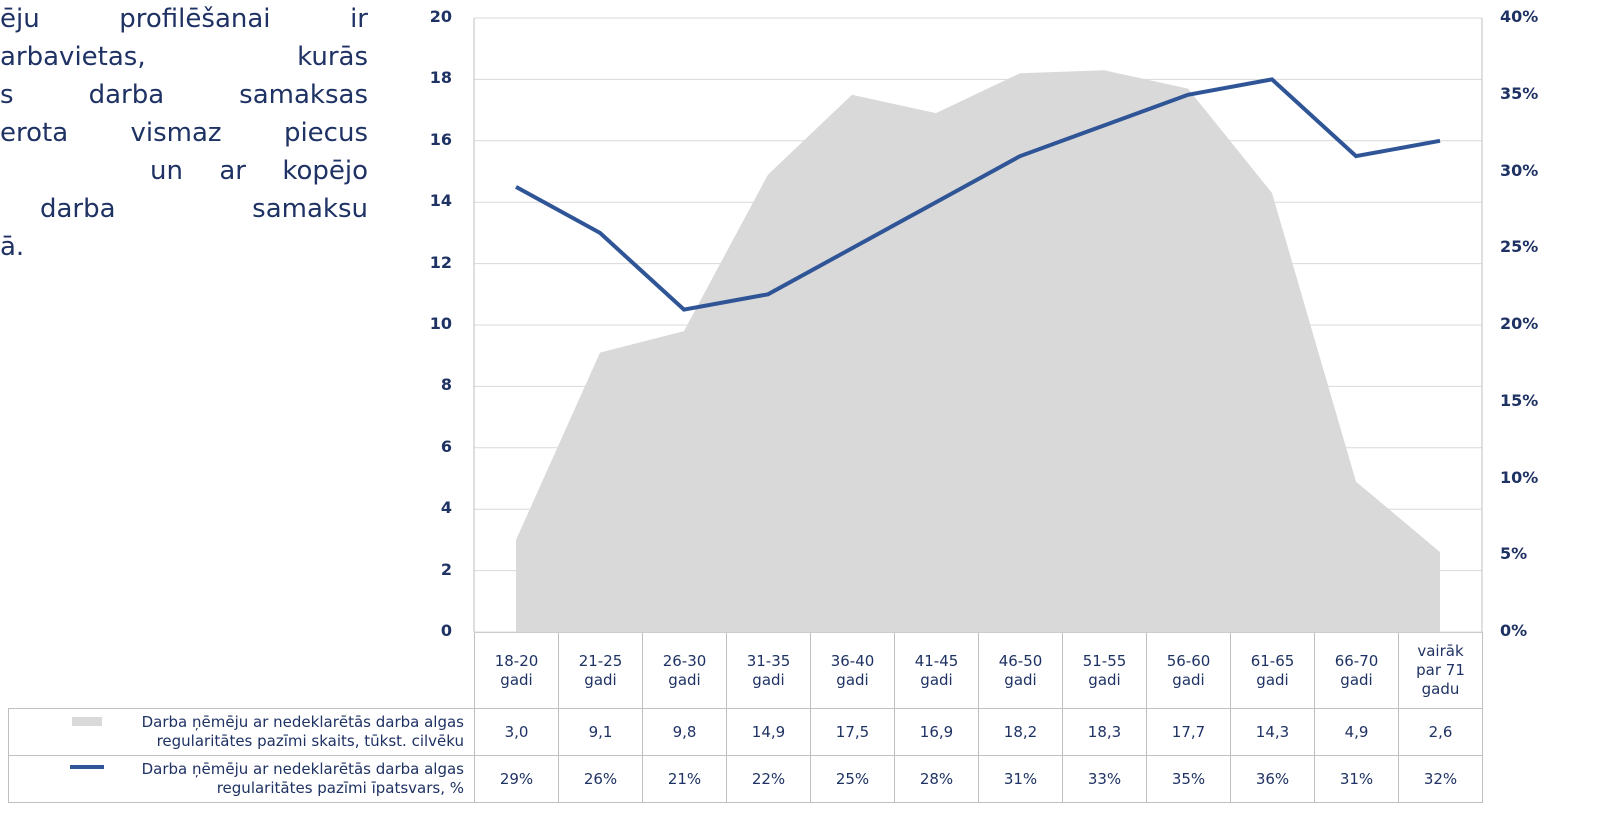 This screenshot has height=822, width=1598. Describe the element at coordinates (852, 670) in the screenshot. I see `x-tick-label: 36-40 gadi` at that location.